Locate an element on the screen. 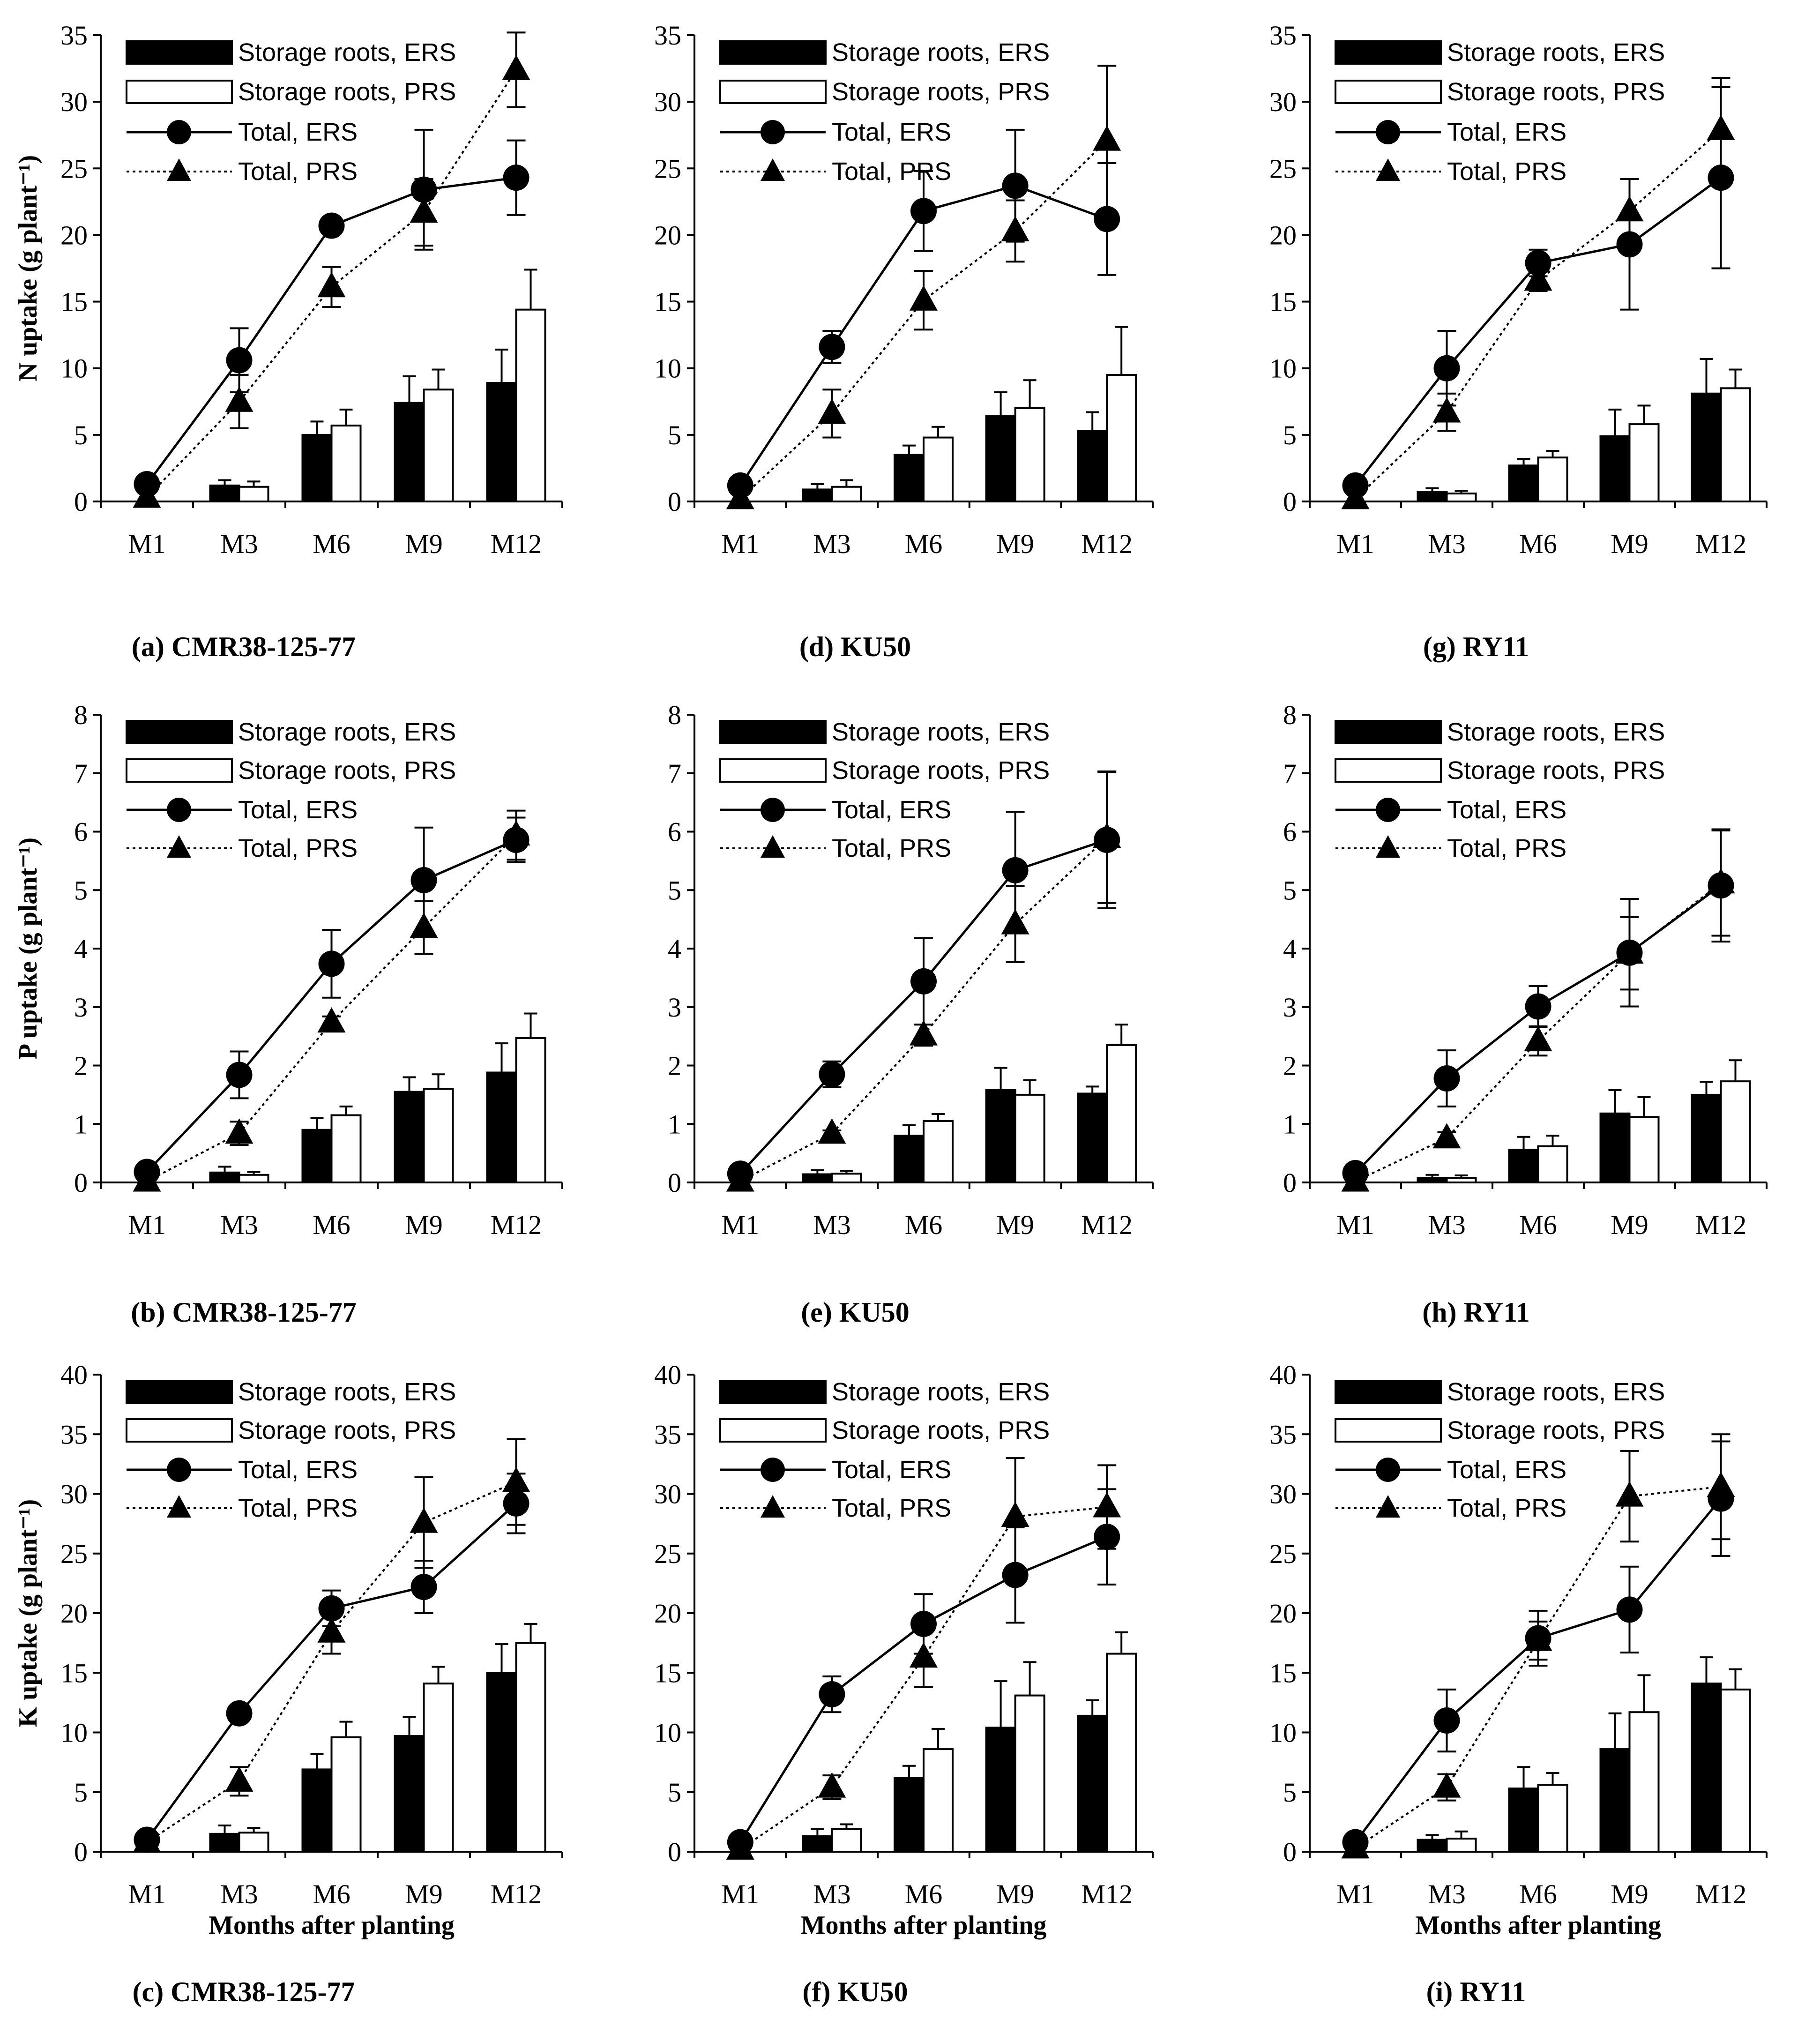  y-tick-label: 8 is located at coordinates (1290, 715).